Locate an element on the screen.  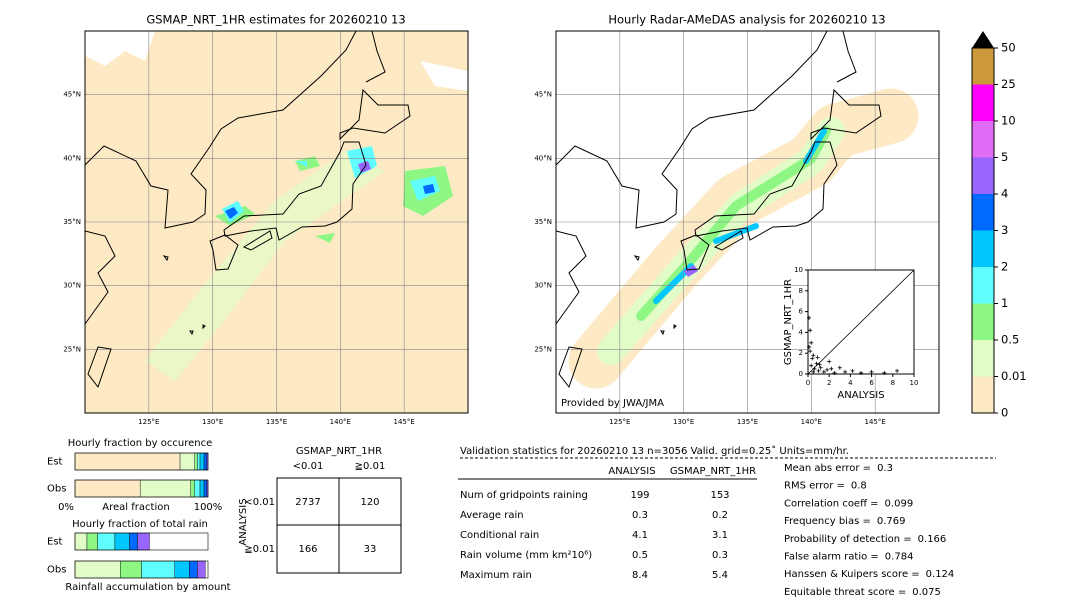
score-value: 0.124 is located at coordinates (940, 574).